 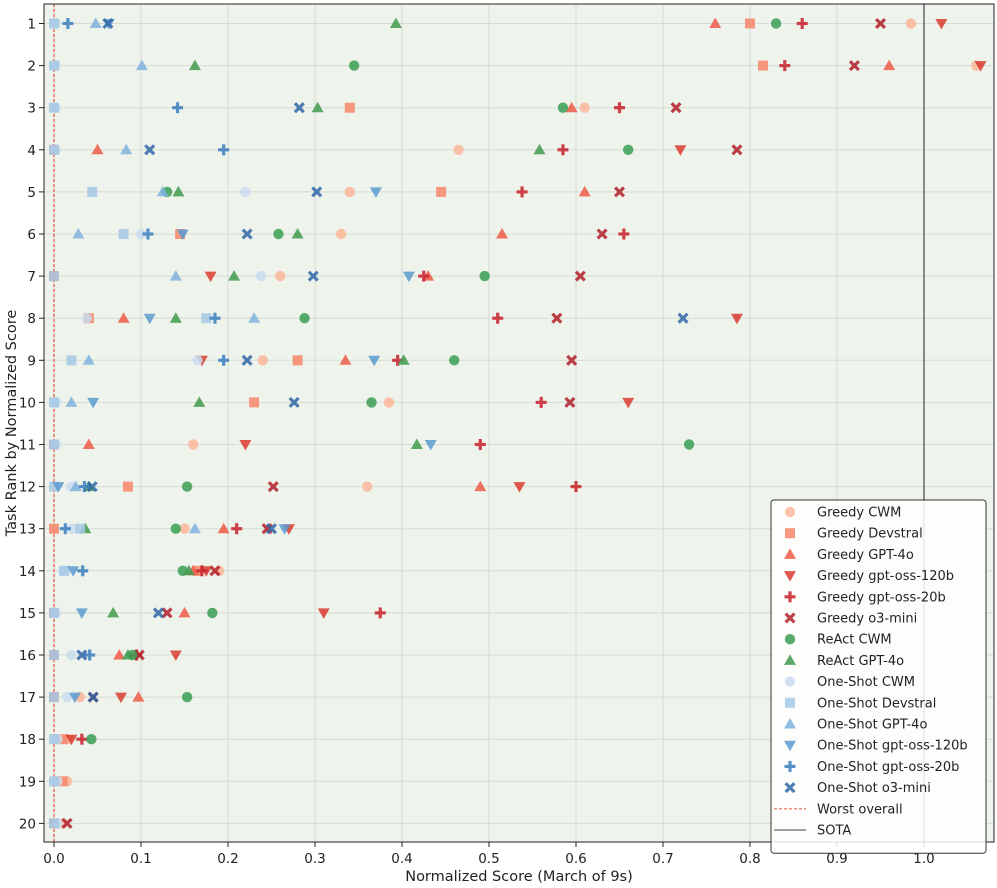 What do you see at coordinates (860, 809) in the screenshot?
I see `legend-label-worst-overall: Worst overall` at bounding box center [860, 809].